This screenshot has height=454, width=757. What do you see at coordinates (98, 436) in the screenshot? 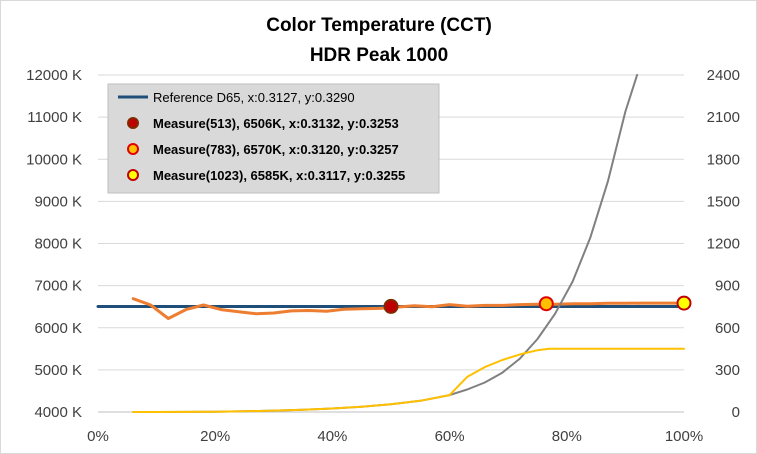
I see `x-tick-label: 0%` at bounding box center [98, 436].